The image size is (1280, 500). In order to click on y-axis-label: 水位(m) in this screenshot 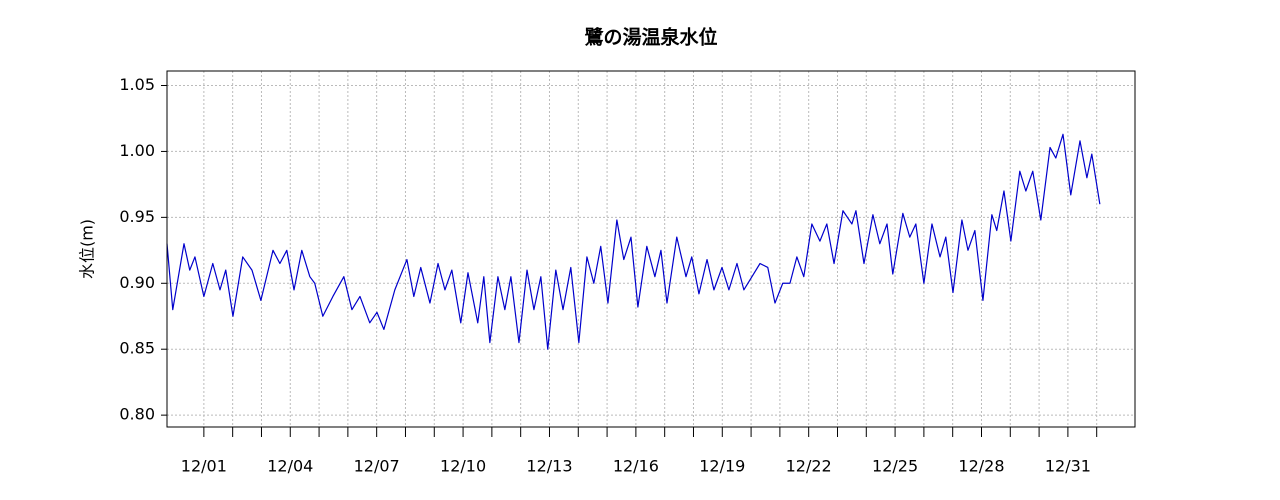, I will do `click(87, 249)`.